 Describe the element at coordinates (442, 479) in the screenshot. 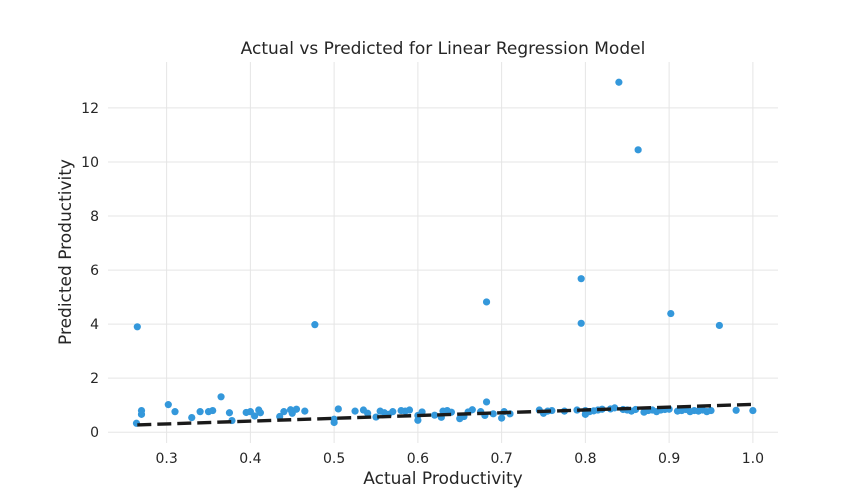

I see `x-axis-label: Actual Productivity` at that location.